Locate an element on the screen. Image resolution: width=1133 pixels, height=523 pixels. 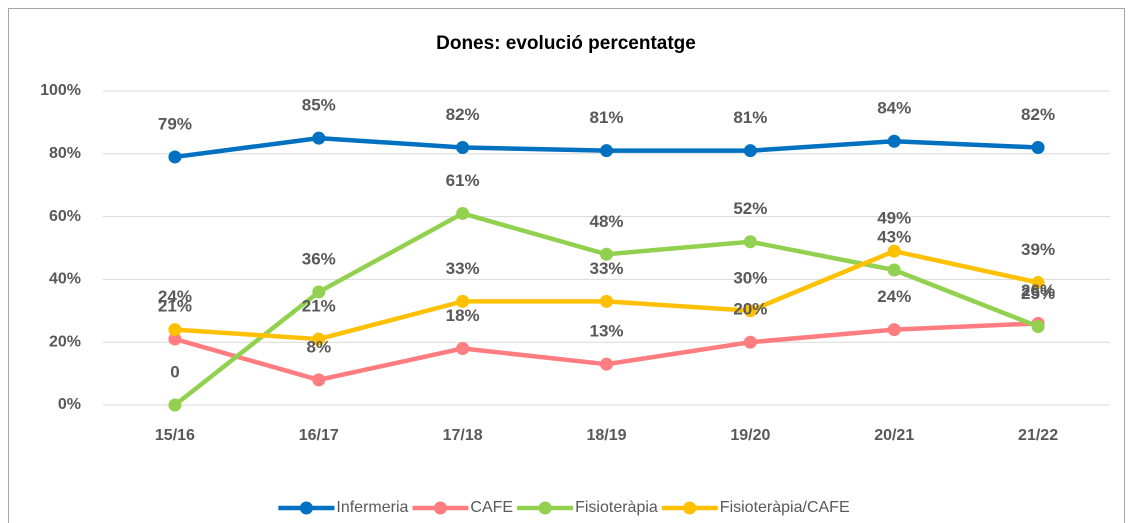
data-label: 84% is located at coordinates (894, 108).